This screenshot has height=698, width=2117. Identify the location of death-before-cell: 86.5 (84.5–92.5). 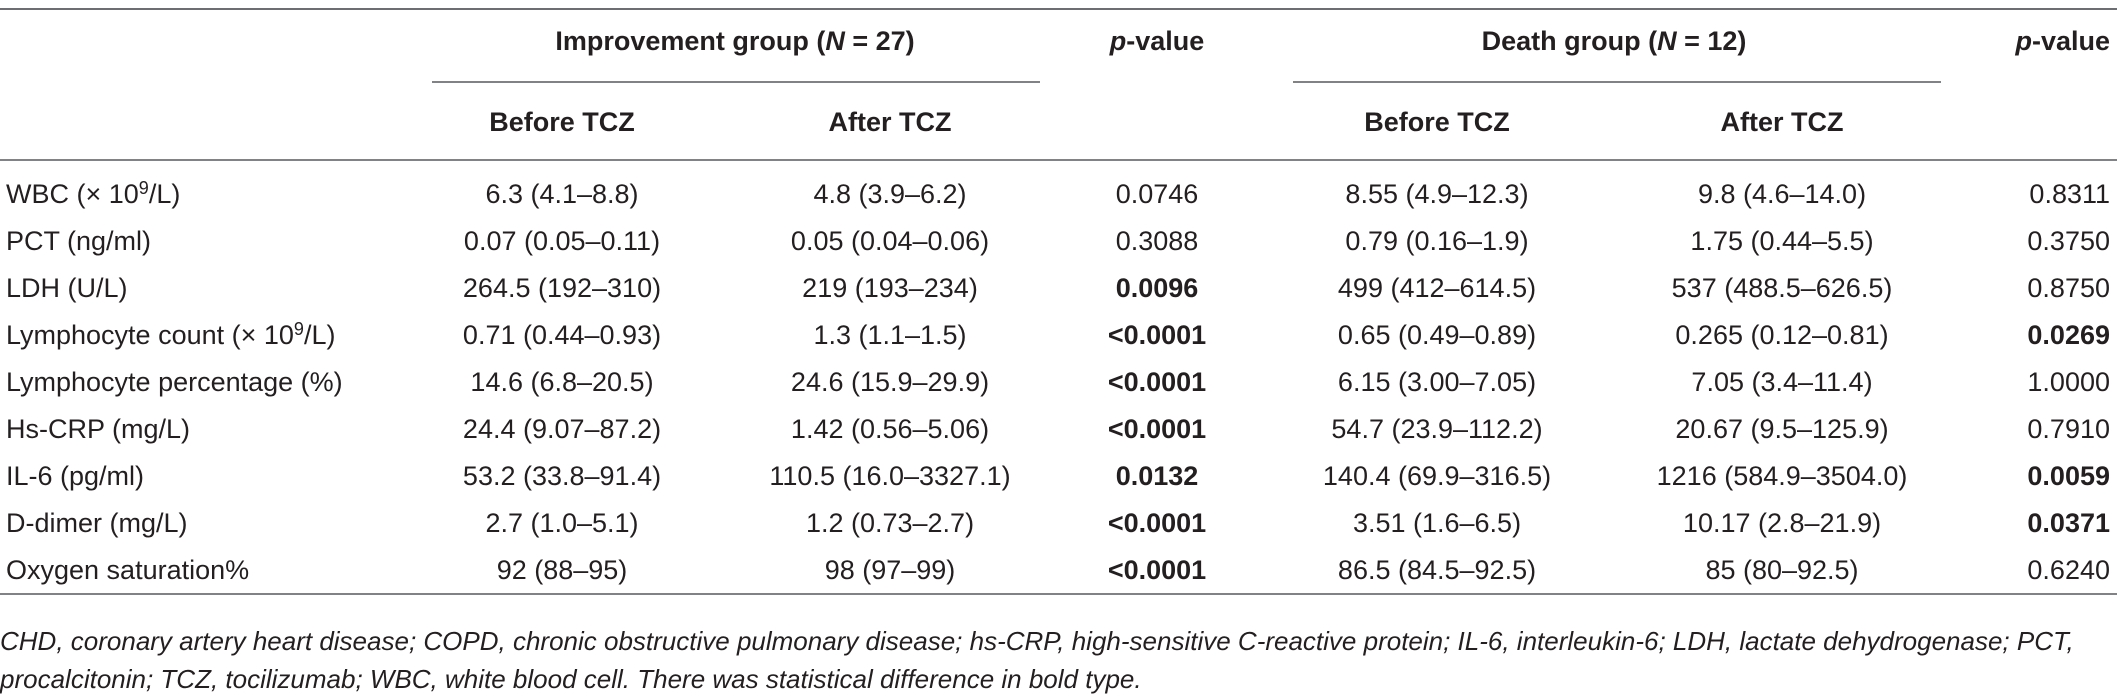
(1437, 570).